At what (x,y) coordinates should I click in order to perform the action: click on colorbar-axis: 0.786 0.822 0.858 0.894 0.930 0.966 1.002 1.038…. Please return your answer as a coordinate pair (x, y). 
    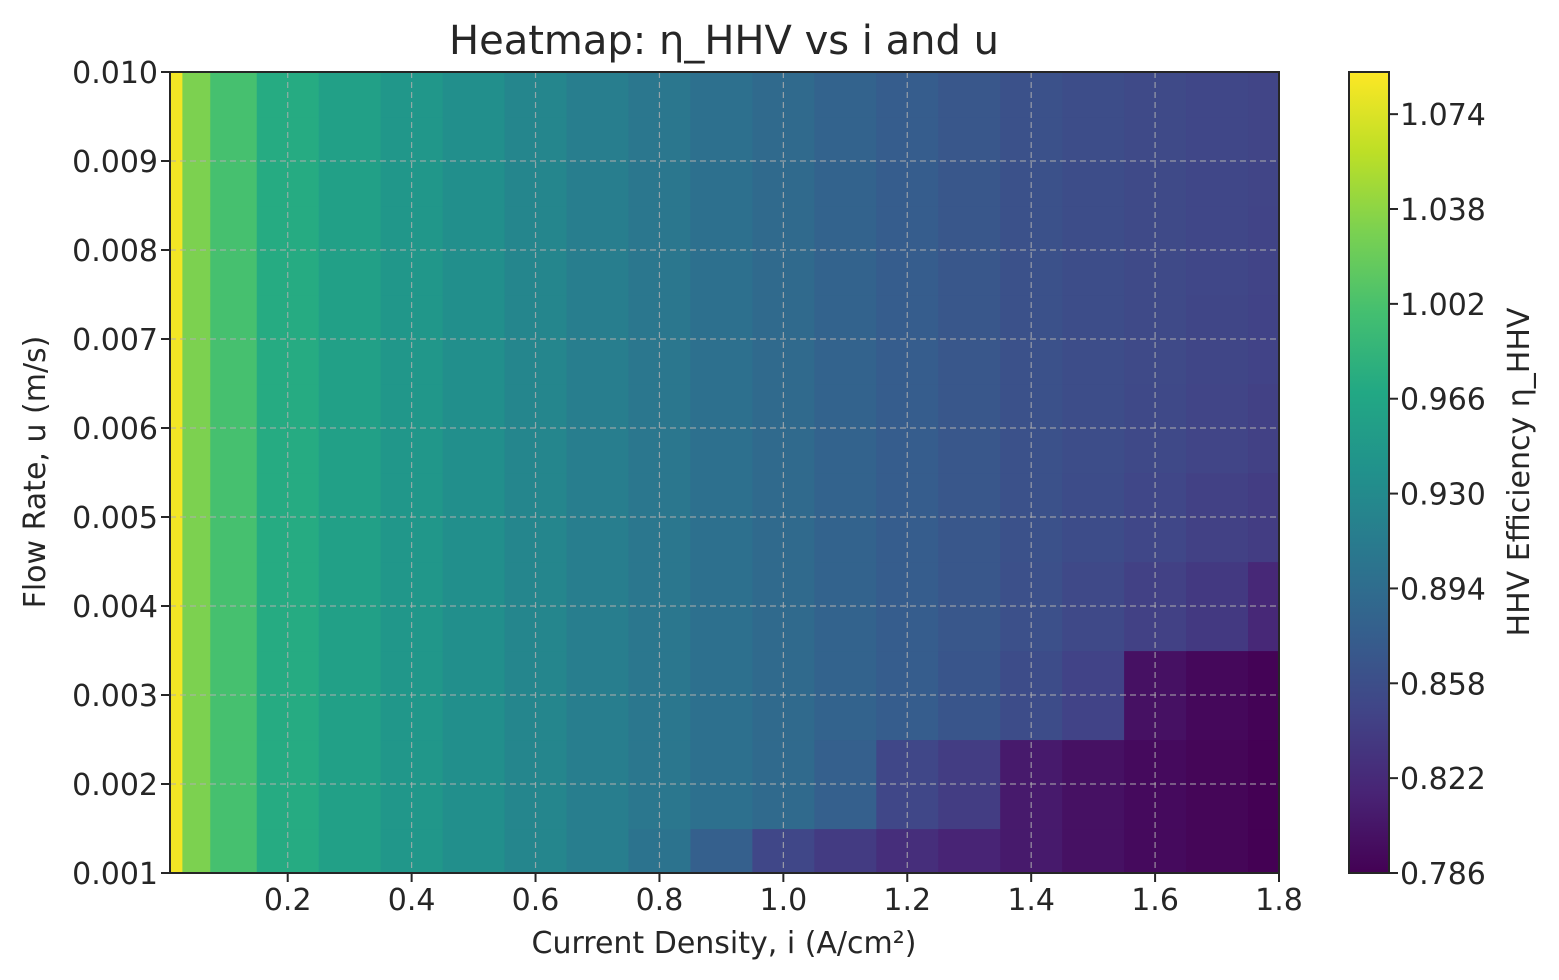
    Looking at the image, I should click on (1437, 495).